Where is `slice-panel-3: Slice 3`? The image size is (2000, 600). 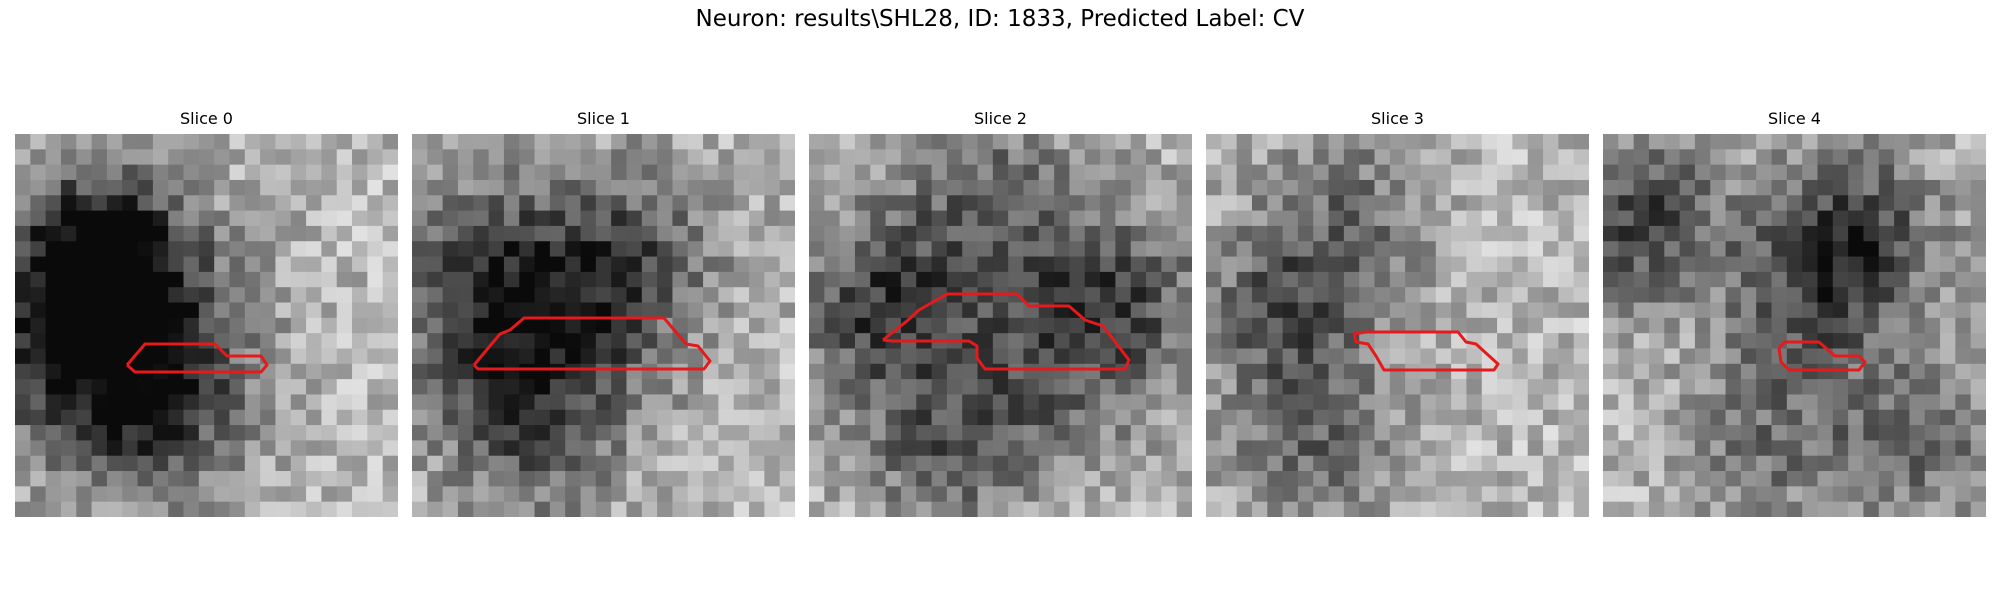 slice-panel-3: Slice 3 is located at coordinates (1397, 312).